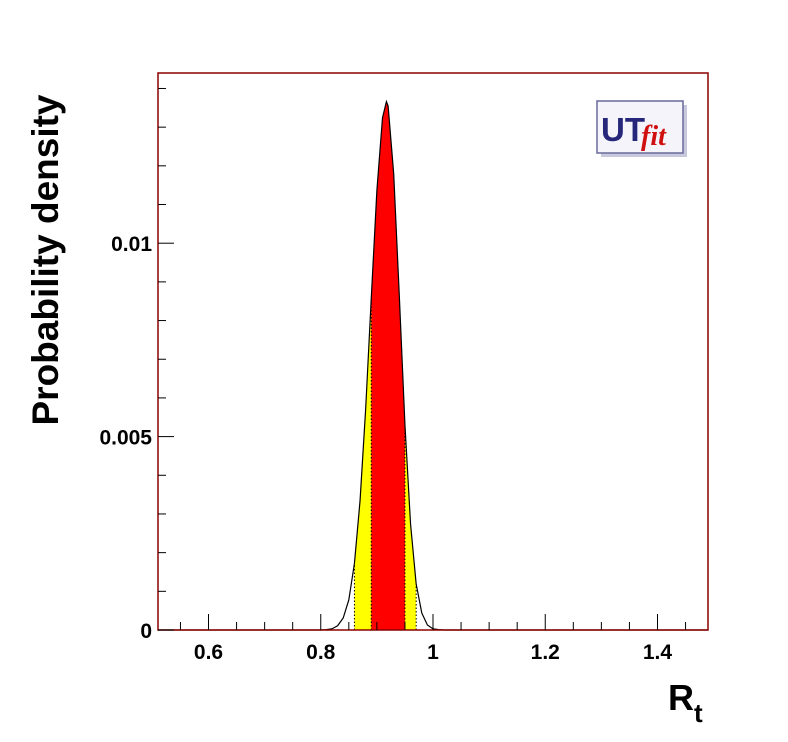  Describe the element at coordinates (654, 136) in the screenshot. I see `logo-accent: fit` at that location.